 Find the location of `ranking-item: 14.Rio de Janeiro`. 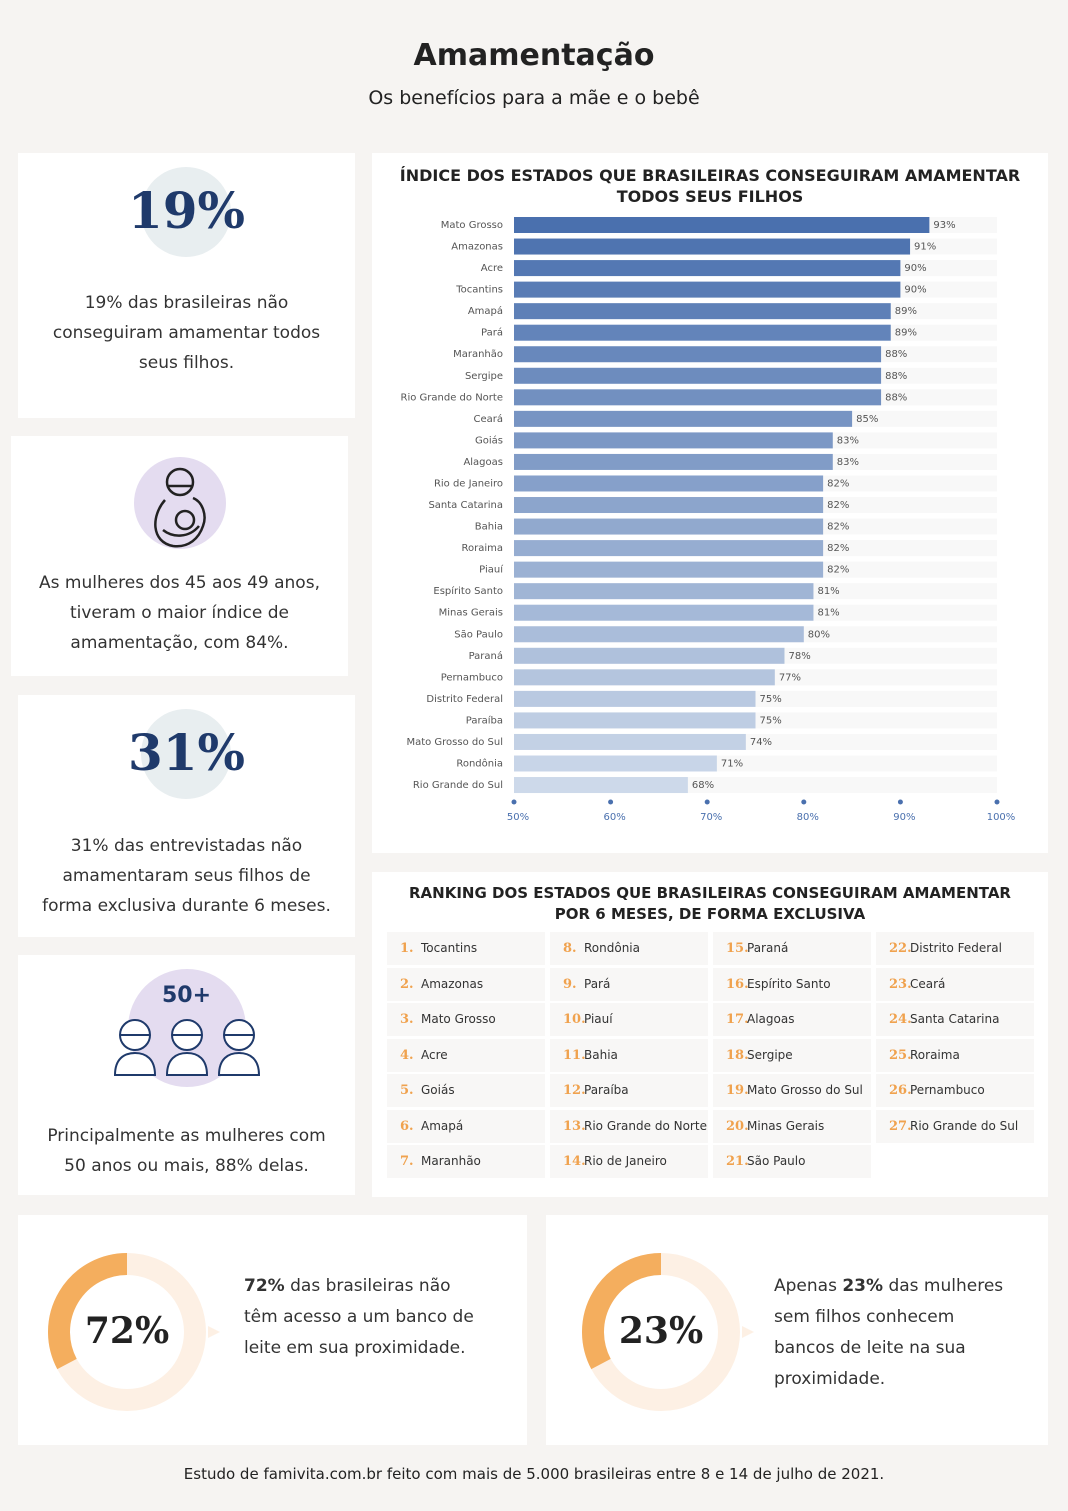

ranking-item: 14.Rio de Janeiro is located at coordinates (629, 1161).